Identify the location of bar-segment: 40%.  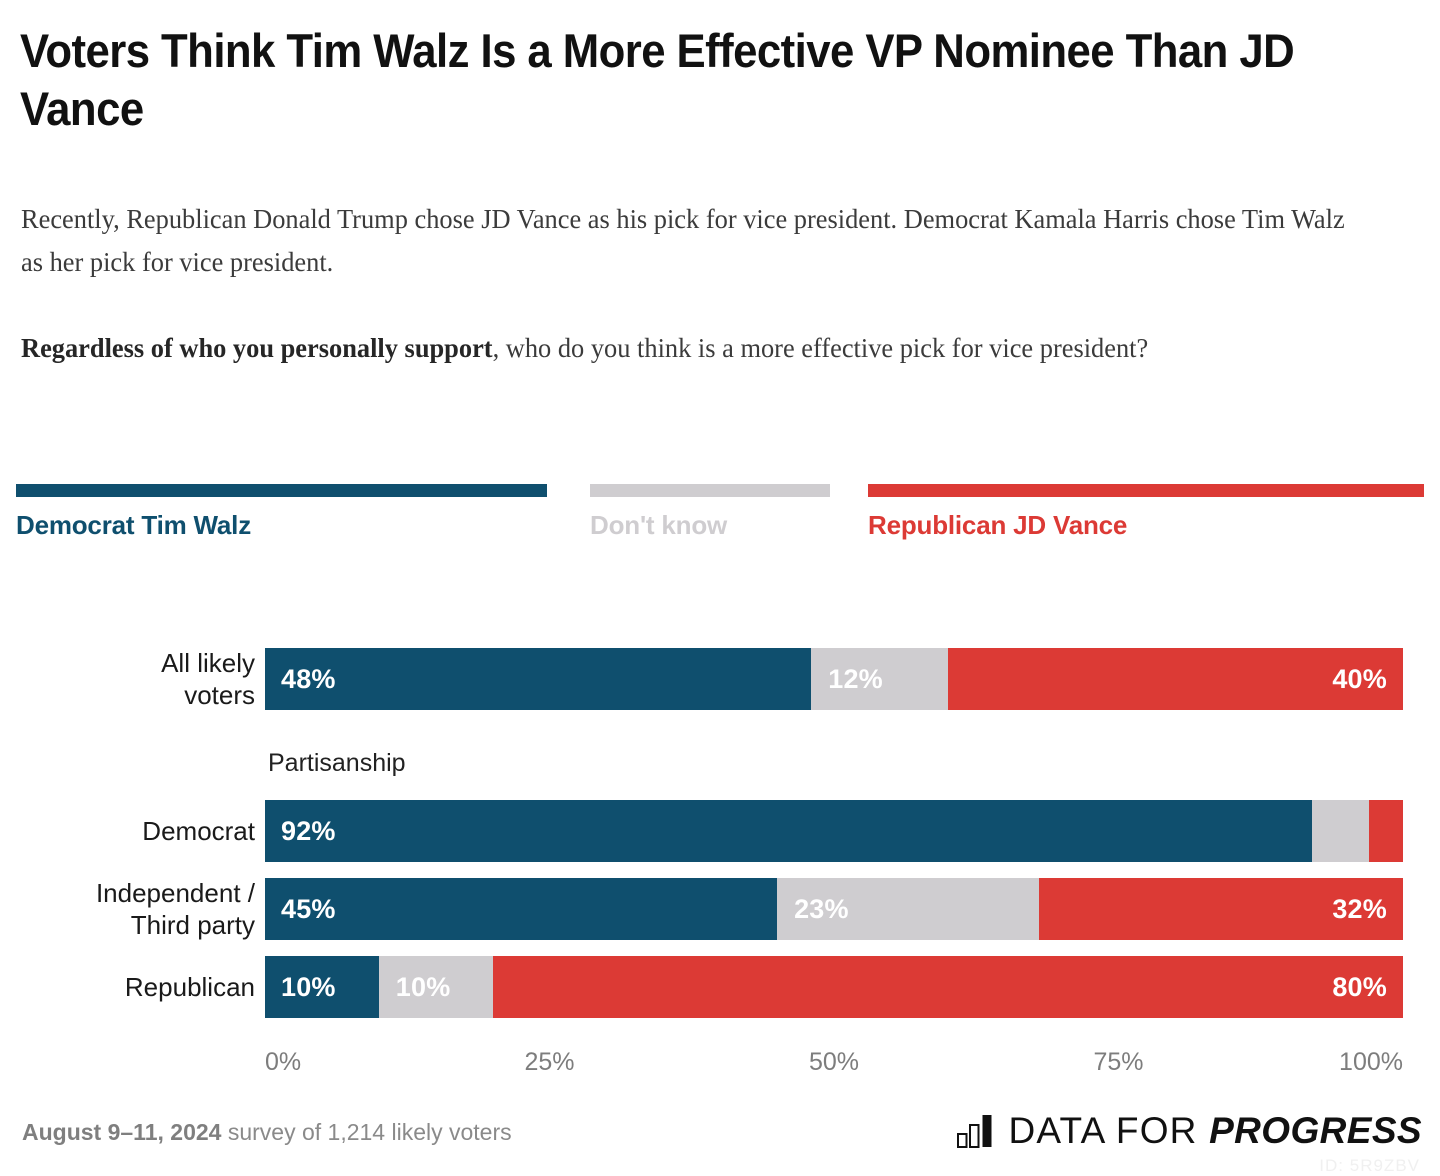
(1175, 679).